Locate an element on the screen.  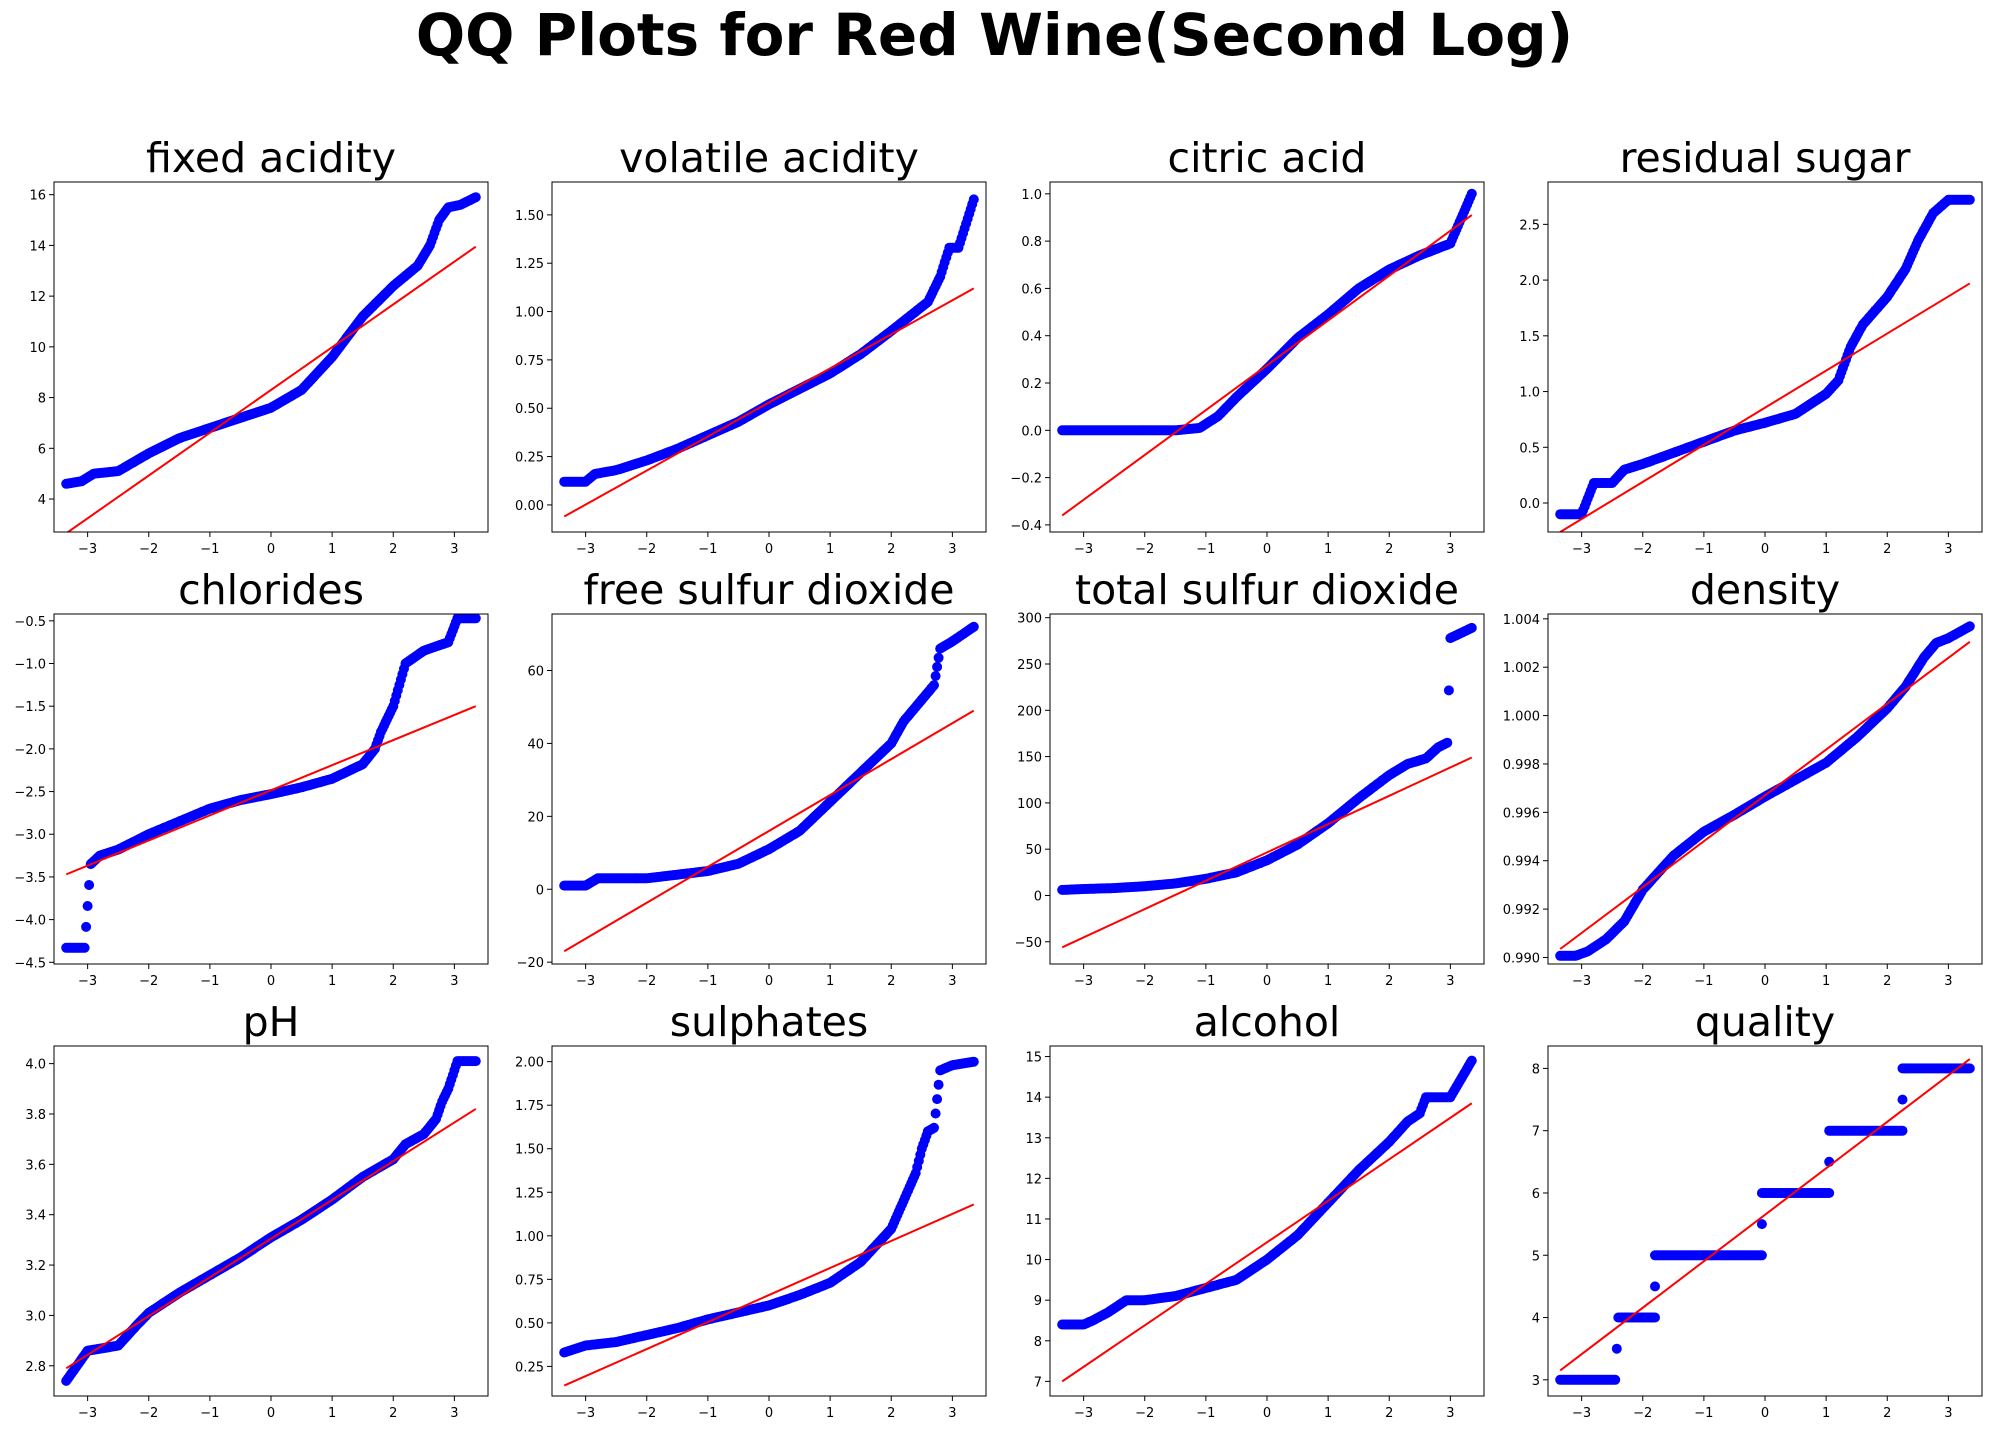
y-tick-label: 0.50 is located at coordinates (529, 1324).